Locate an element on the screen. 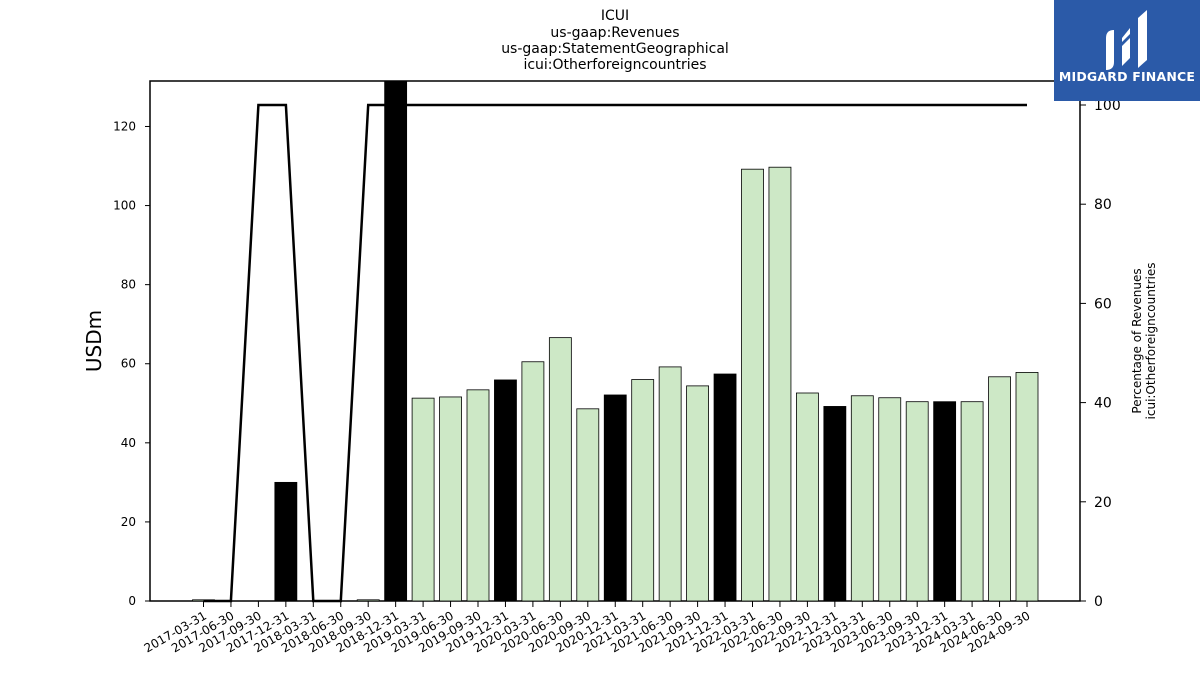 The width and height of the screenshot is (1200, 675). chart-title-line: ICUI is located at coordinates (615, 16).